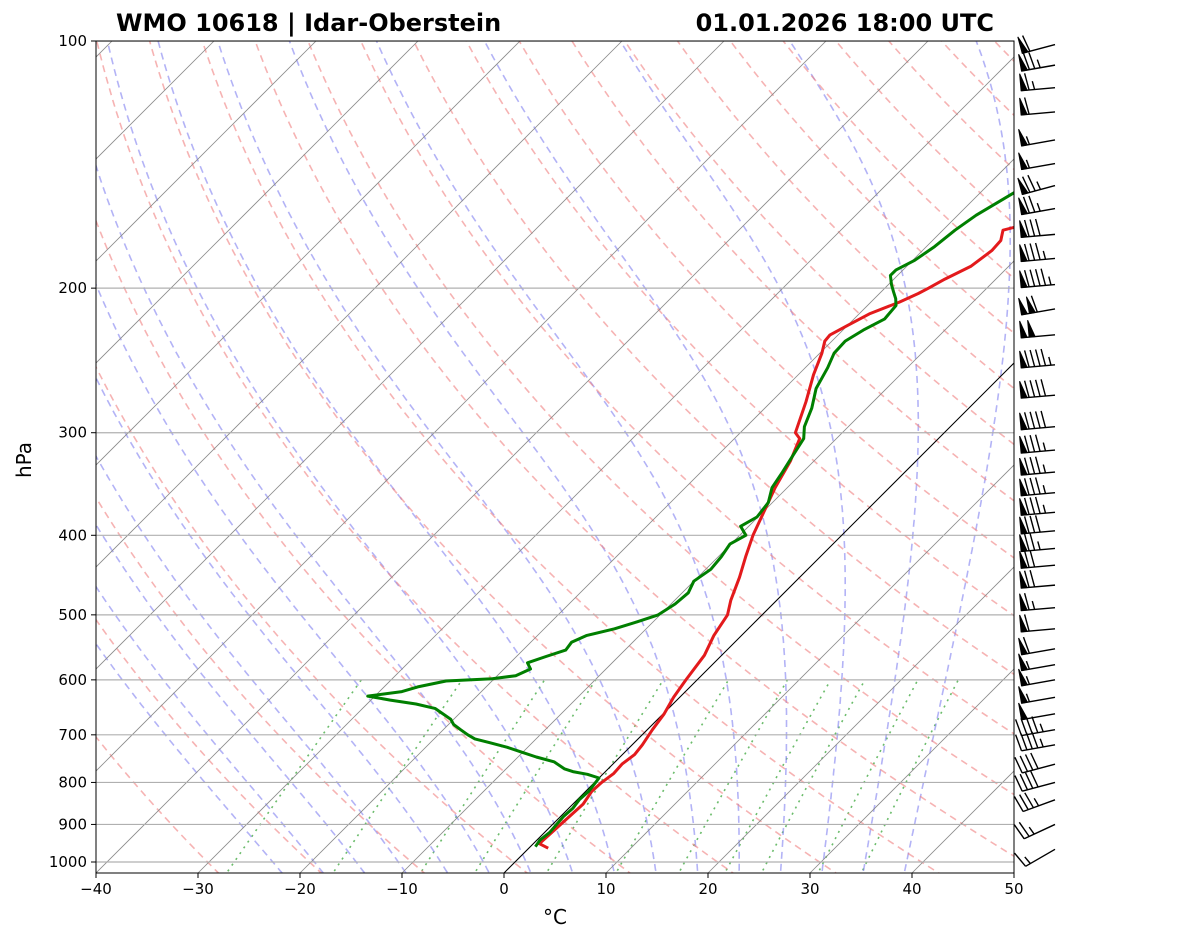 The image size is (1181, 941). I want to click on x-tick-label: 20, so click(707, 889).